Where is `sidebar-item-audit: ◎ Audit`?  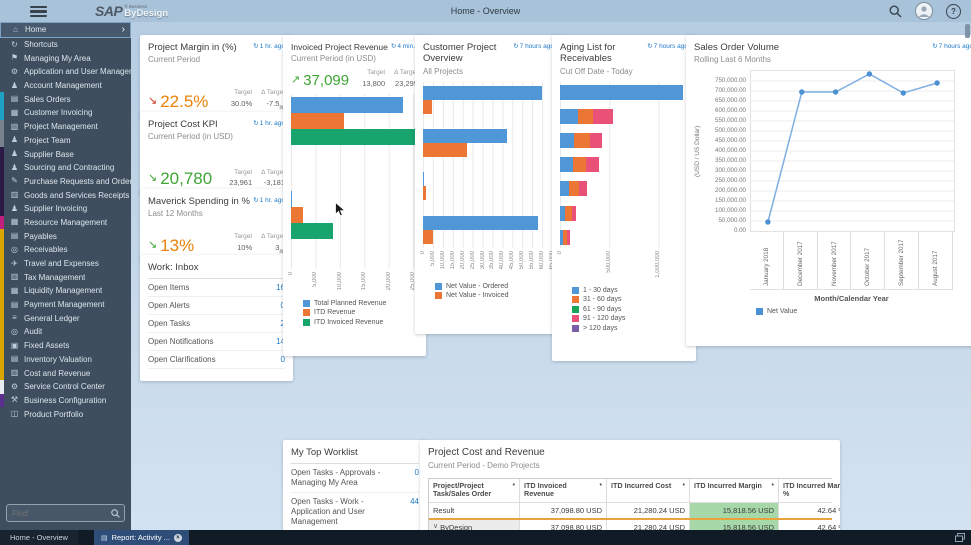
sidebar-item-audit: ◎ Audit is located at coordinates (65, 332).